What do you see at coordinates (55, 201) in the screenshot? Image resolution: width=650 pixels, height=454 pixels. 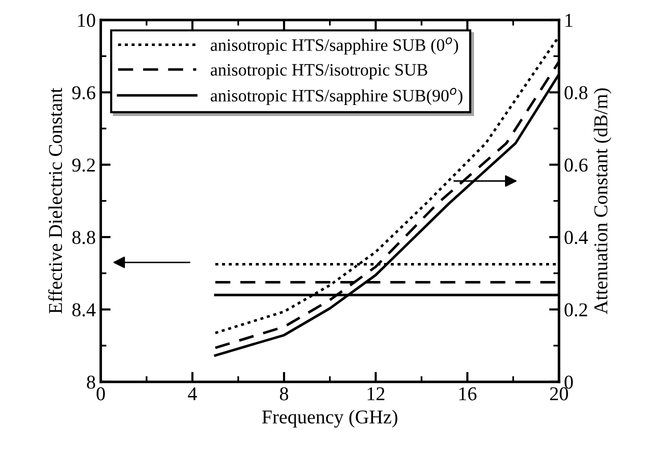 I see `y-axis-title: Effective Dielectric Constant` at bounding box center [55, 201].